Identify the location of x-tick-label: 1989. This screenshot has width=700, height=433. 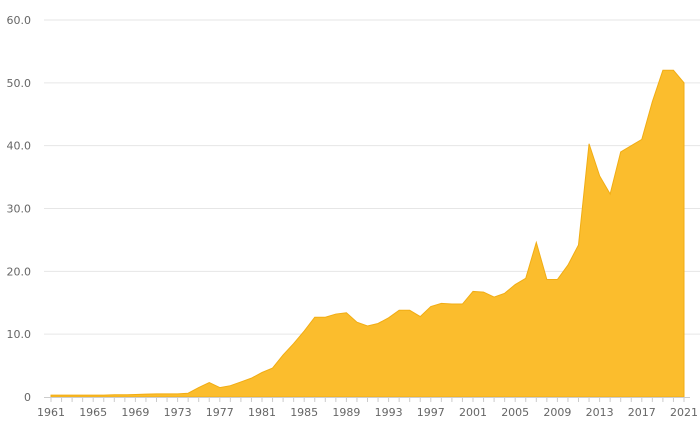
(346, 412).